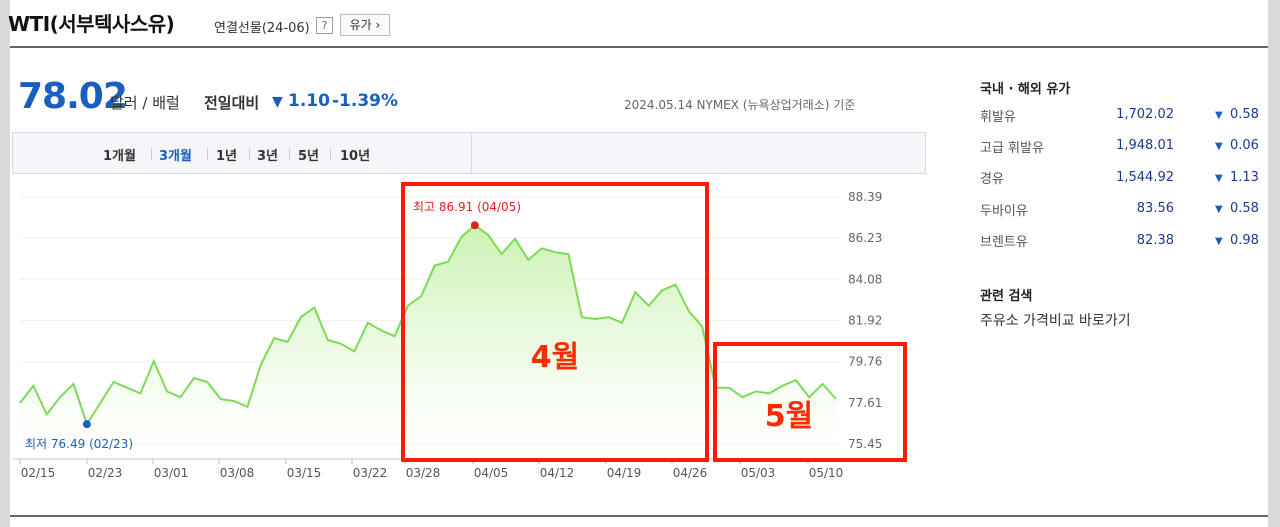 The height and width of the screenshot is (527, 1280). Describe the element at coordinates (1155, 240) in the screenshot. I see `oil-row-value: 82.38` at that location.